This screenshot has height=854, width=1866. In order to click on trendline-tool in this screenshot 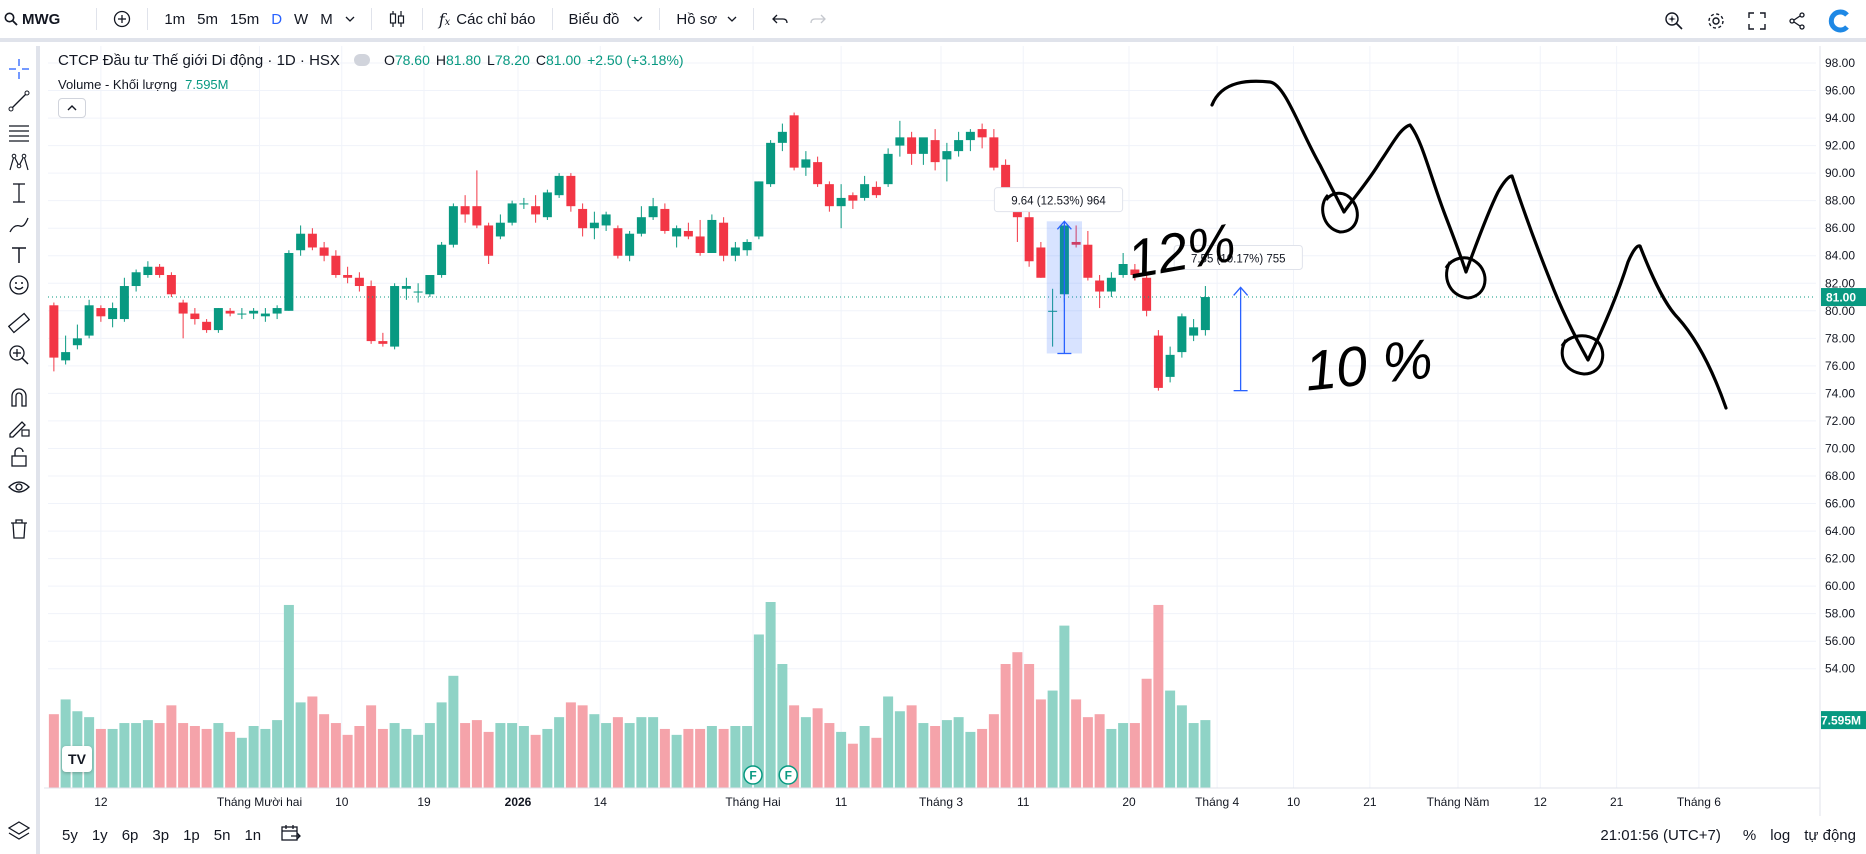, I will do `click(19, 101)`.